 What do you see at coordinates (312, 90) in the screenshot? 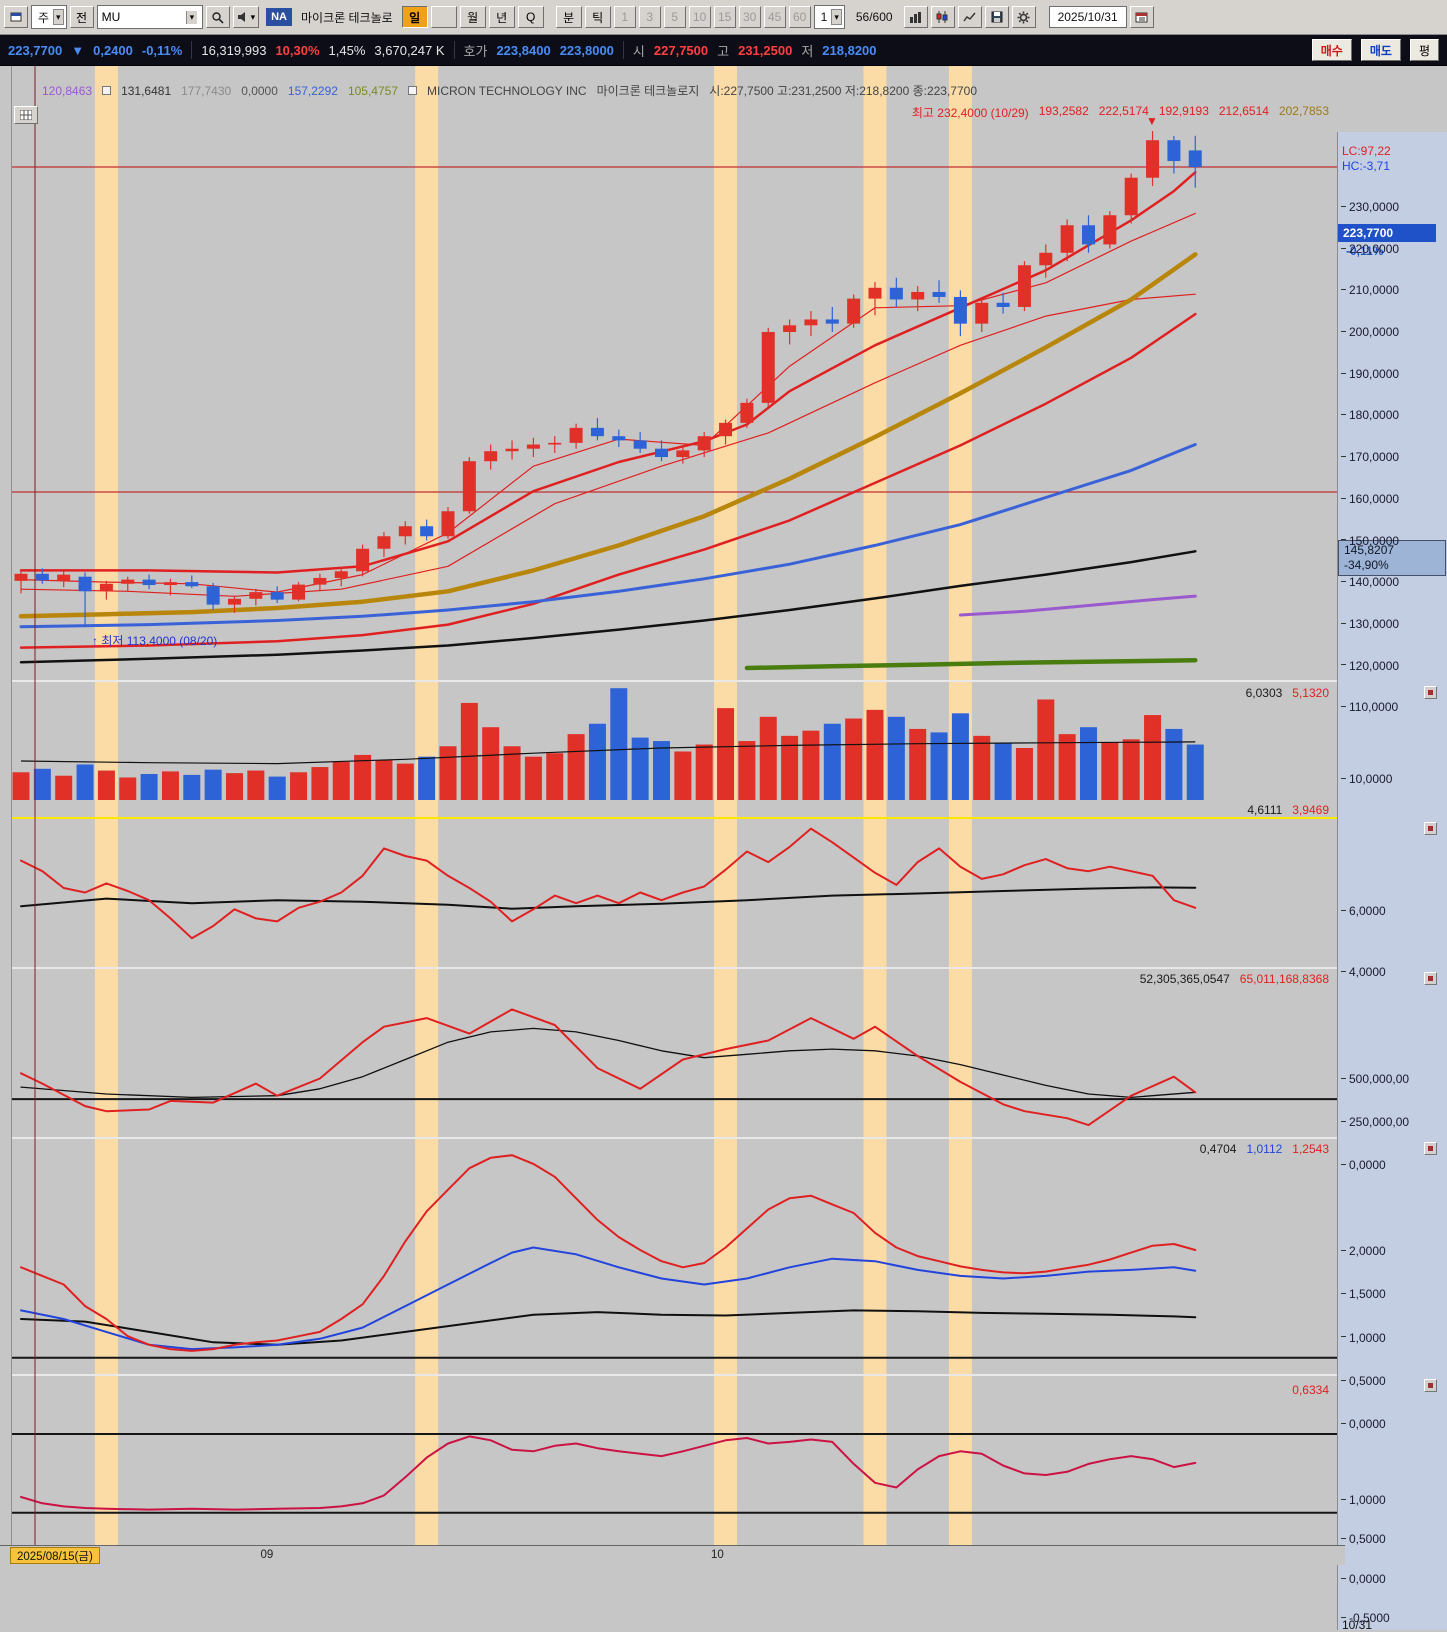
I see `legend-value: 157,2292` at bounding box center [312, 90].